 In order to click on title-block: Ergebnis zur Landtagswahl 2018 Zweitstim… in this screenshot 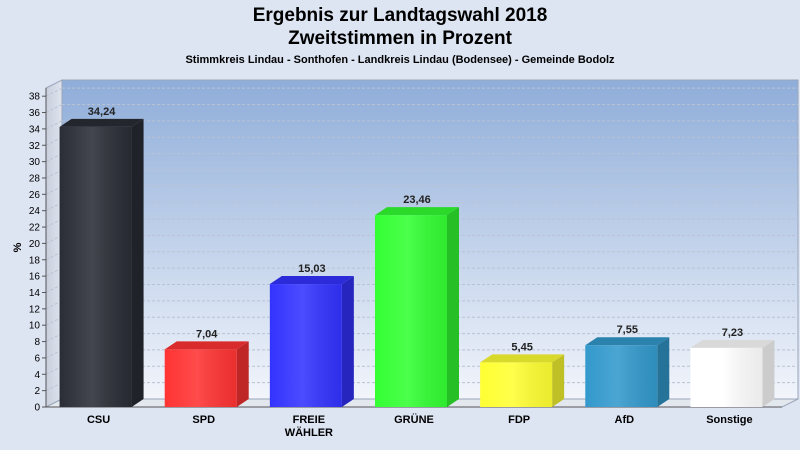, I will do `click(400, 33)`.